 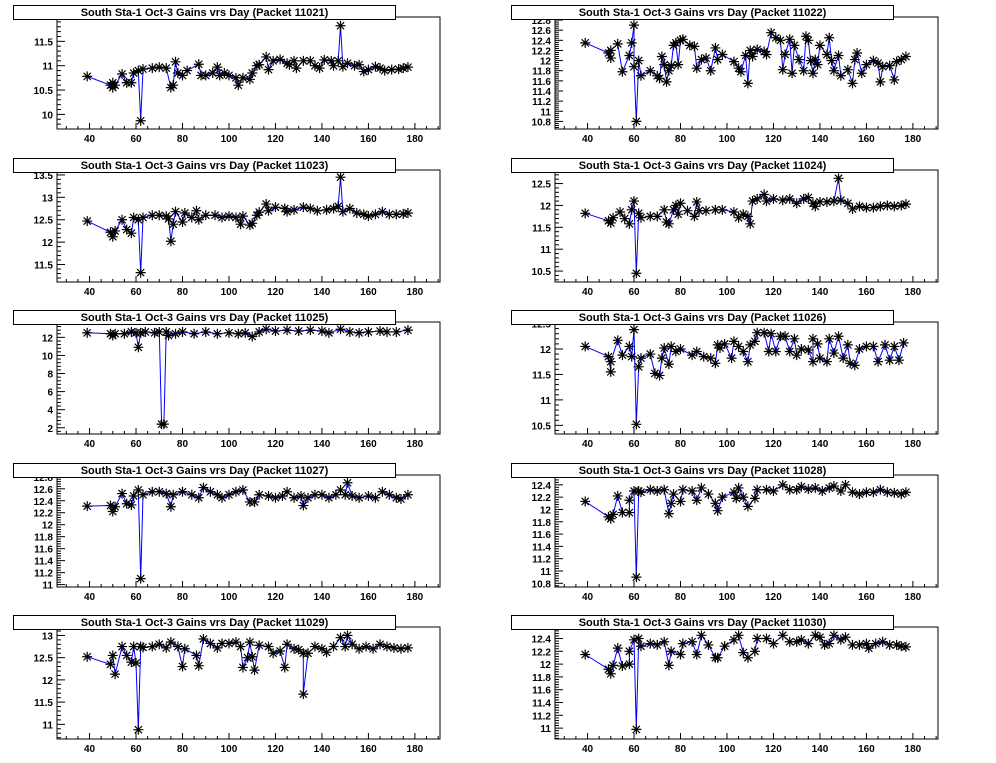 What do you see at coordinates (183, 444) in the screenshot?
I see `x-tick-label: 80` at bounding box center [183, 444].